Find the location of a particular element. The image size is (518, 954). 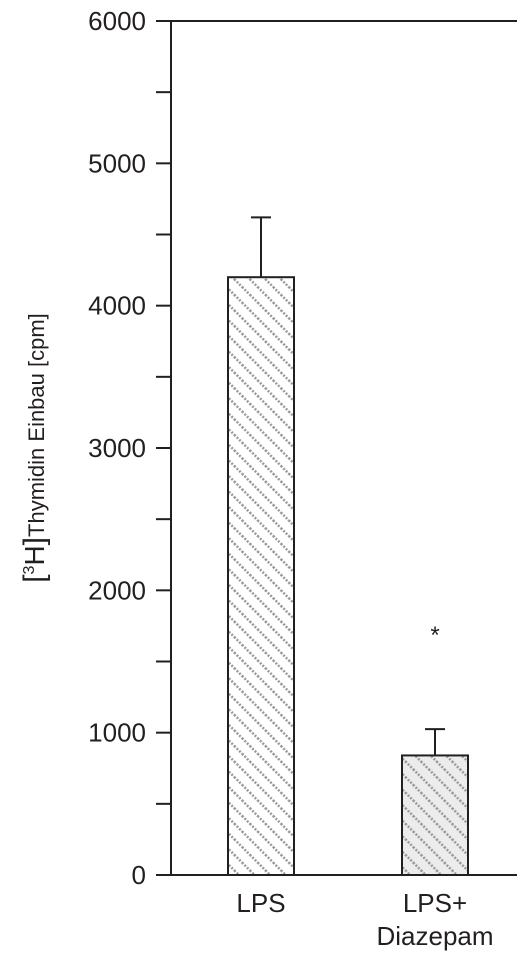

y-tick-label: 2000 is located at coordinates (117, 590).